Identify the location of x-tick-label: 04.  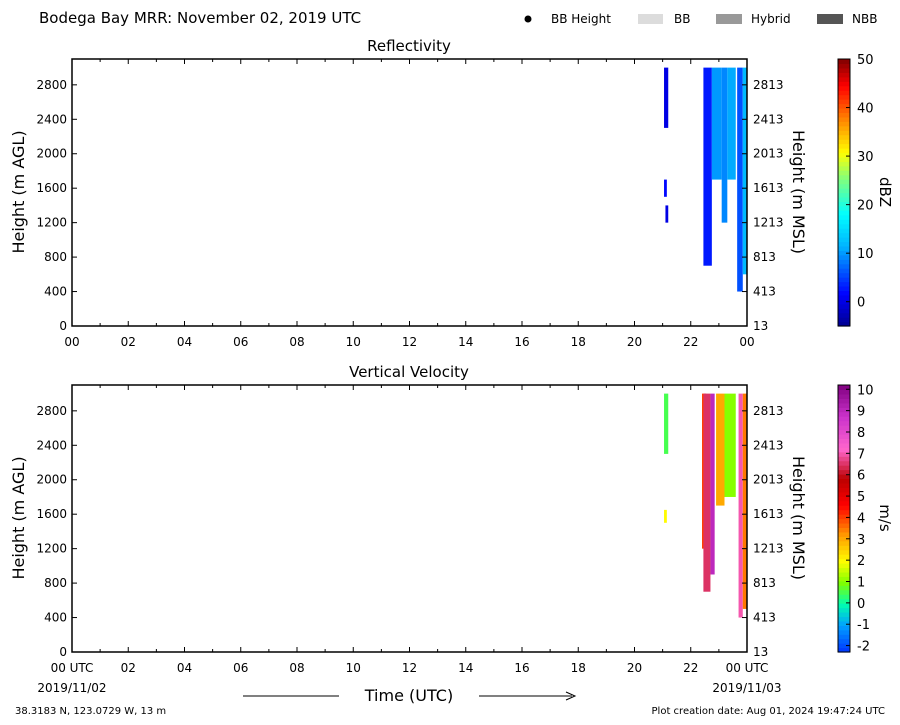
(184, 668).